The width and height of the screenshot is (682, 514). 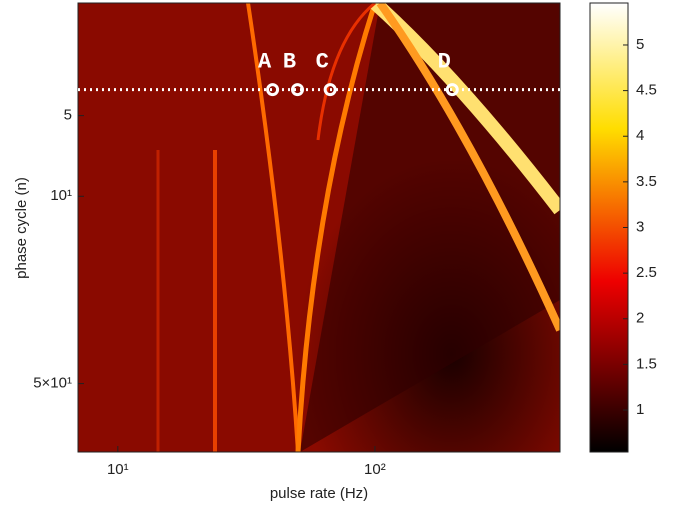 I want to click on colorbar-tick-label: 3, so click(x=640, y=226).